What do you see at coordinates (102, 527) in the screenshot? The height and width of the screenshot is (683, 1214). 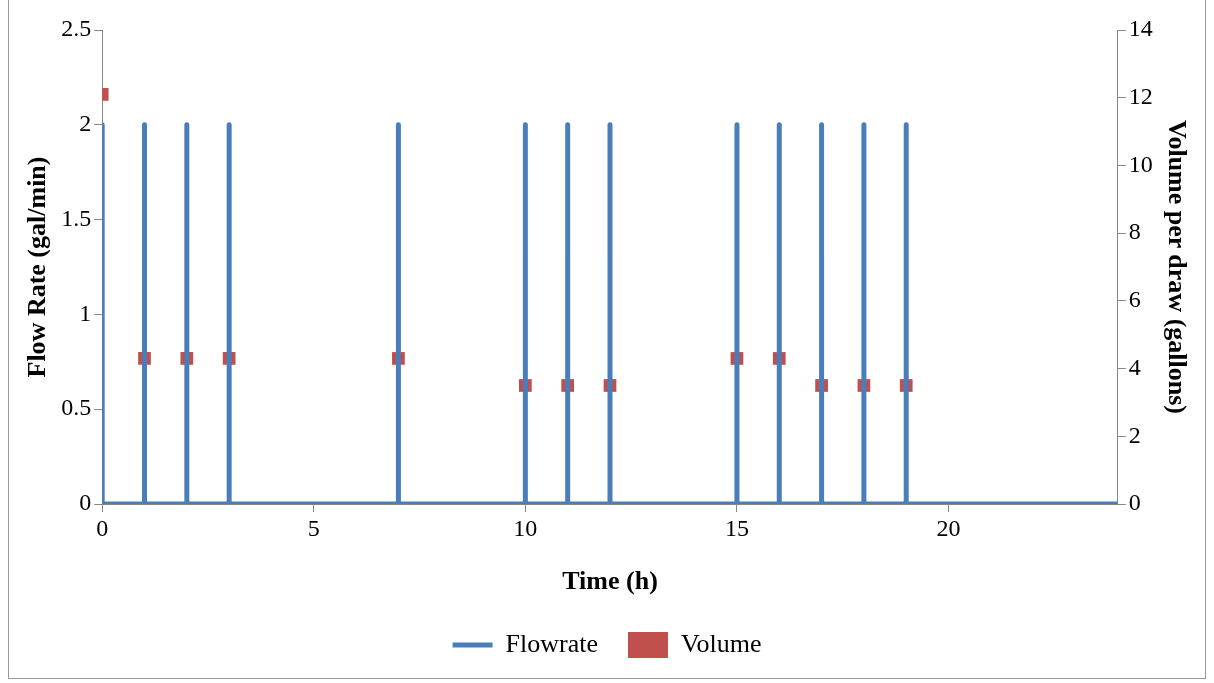 I see `x-tick-label: 0` at bounding box center [102, 527].